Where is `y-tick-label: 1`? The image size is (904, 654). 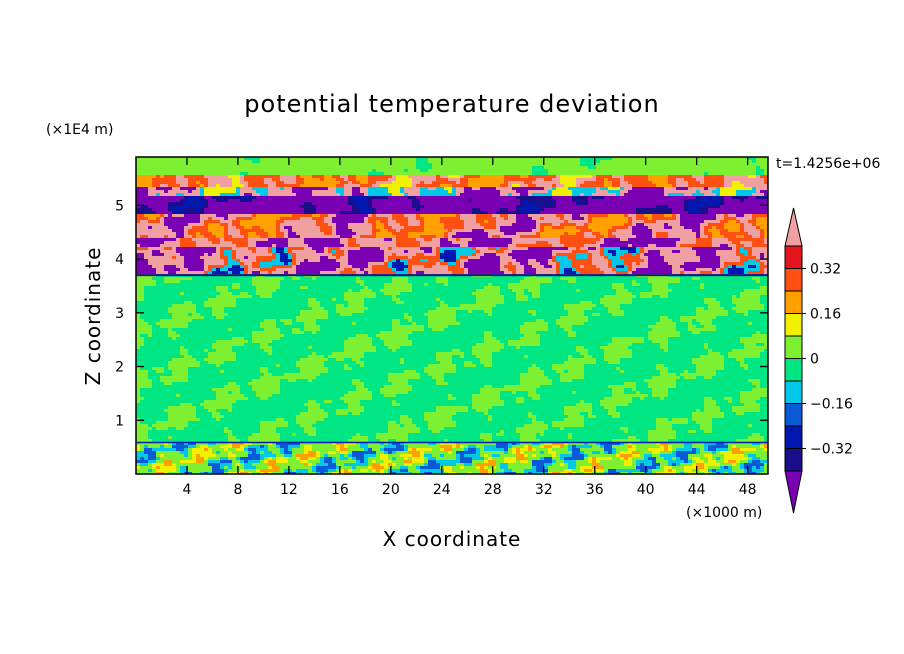 y-tick-label: 1 is located at coordinates (119, 421).